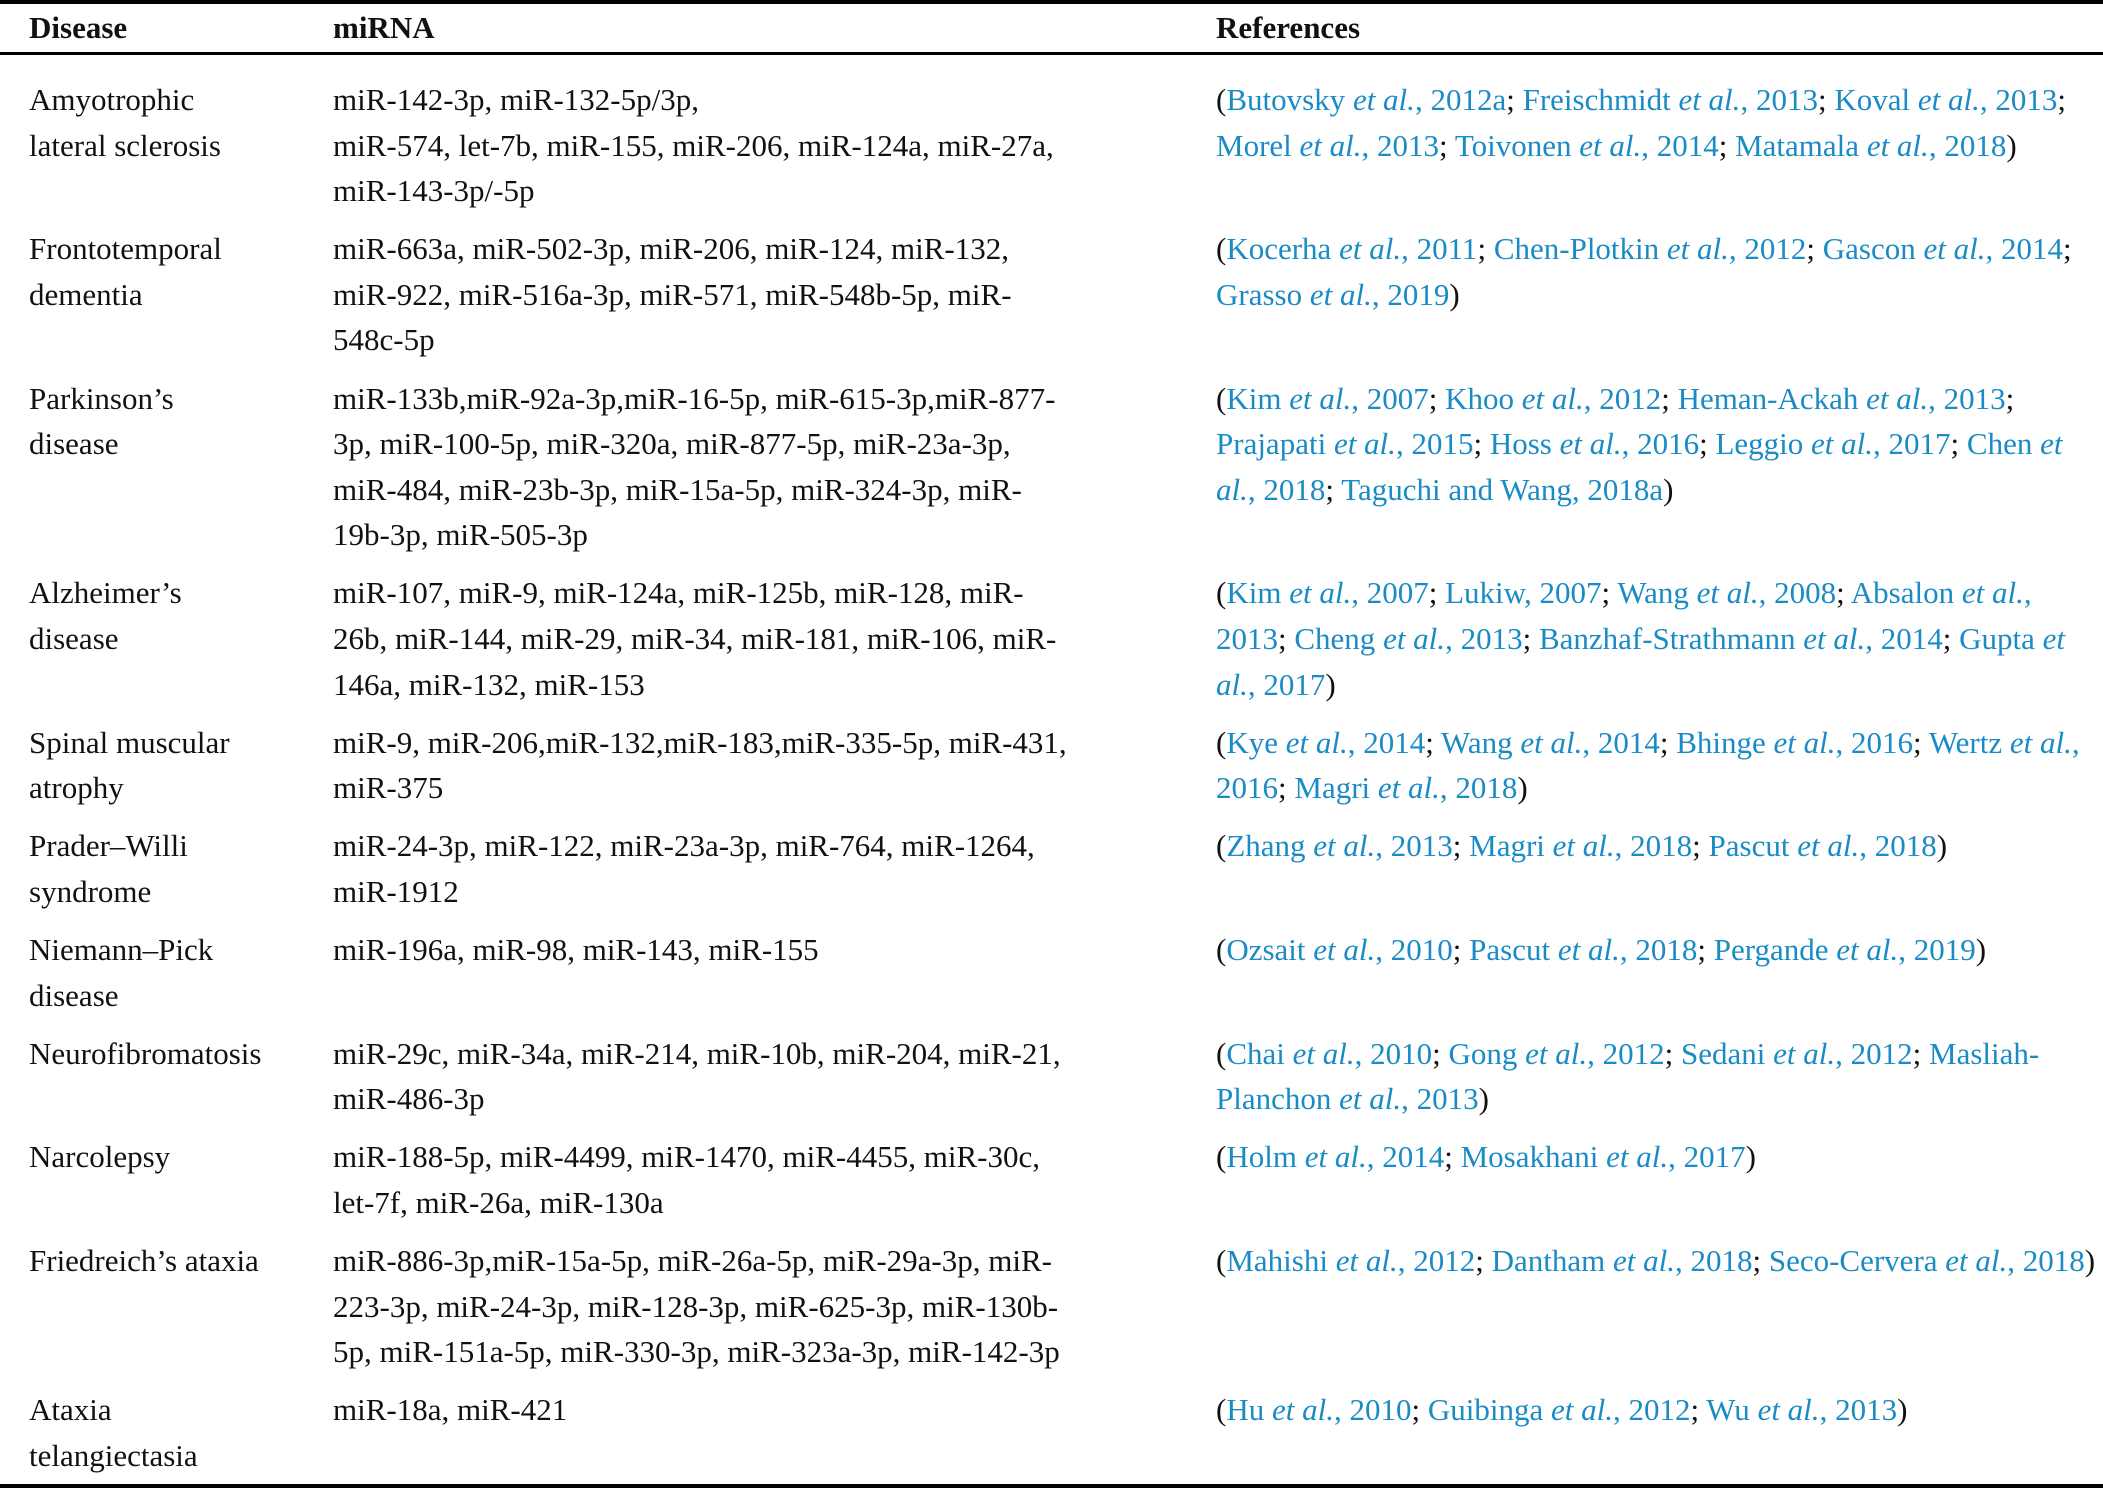  What do you see at coordinates (166, 473) in the screenshot?
I see `disease-cell: Parkinson’s disease` at bounding box center [166, 473].